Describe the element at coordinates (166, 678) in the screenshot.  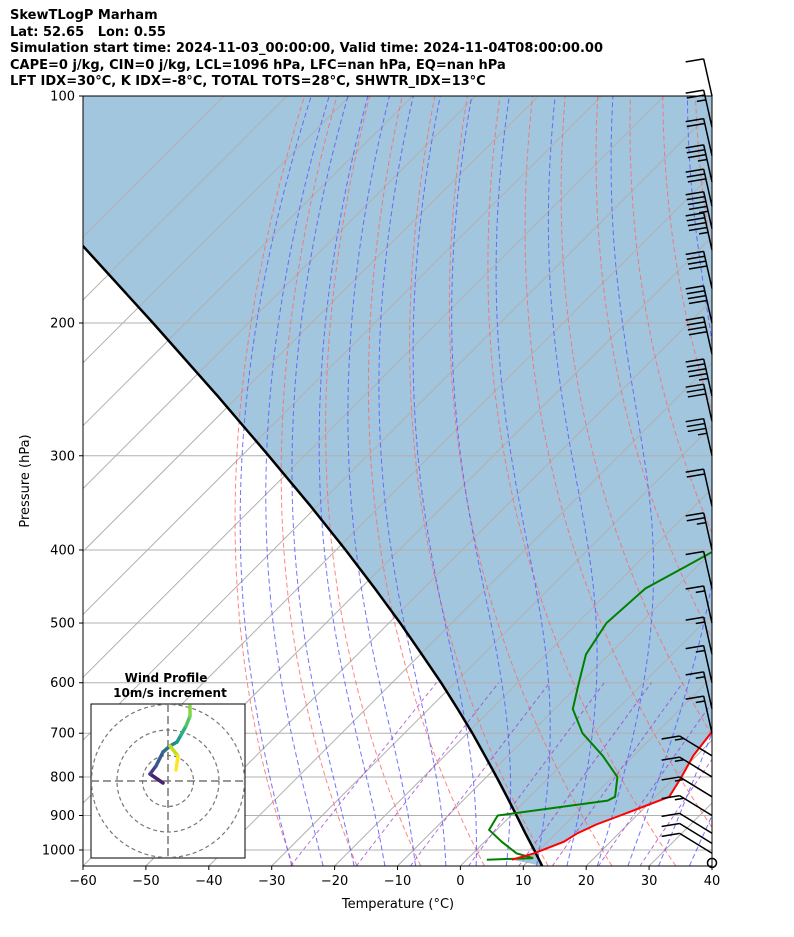
I see `hodograph-title: Wind Profile` at that location.